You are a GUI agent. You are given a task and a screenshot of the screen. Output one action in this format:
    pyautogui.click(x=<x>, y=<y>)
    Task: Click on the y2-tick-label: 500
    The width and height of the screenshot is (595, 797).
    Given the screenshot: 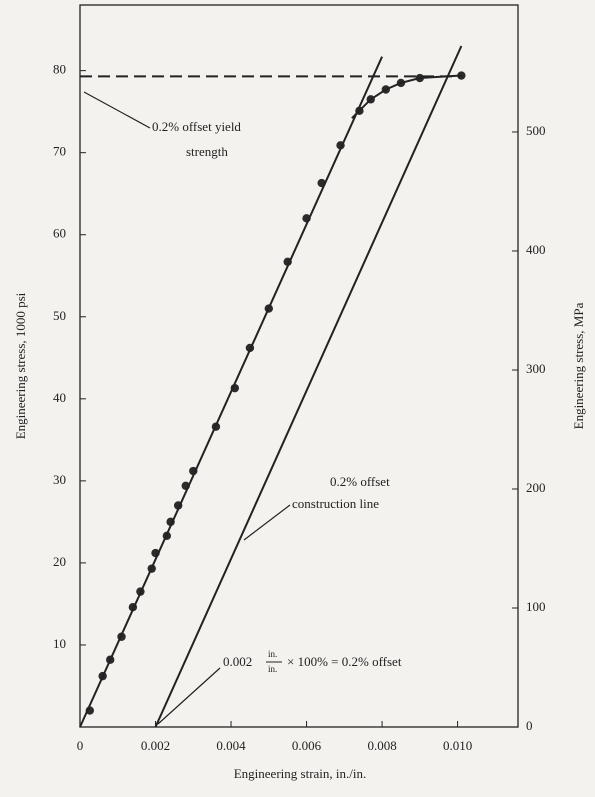 What is the action you would take?
    pyautogui.click(x=536, y=130)
    